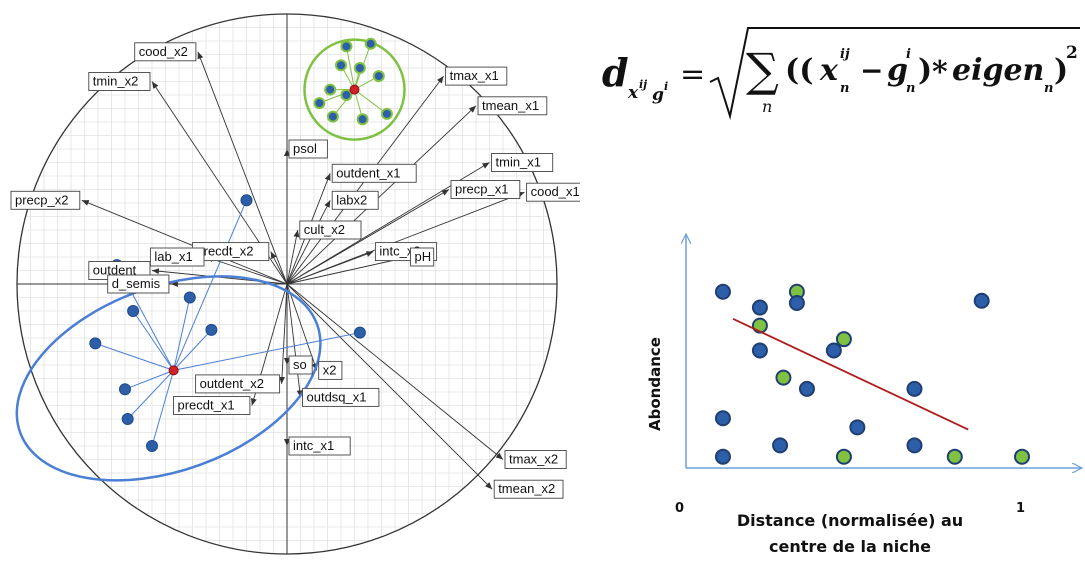 The image size is (1085, 562). Describe the element at coordinates (871, 70) in the screenshot. I see `formula-minus: −` at that location.